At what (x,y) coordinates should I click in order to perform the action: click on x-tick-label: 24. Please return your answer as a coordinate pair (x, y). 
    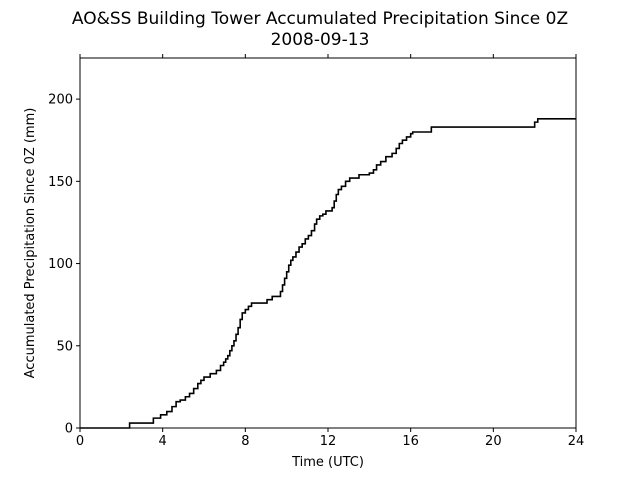
    Looking at the image, I should click on (576, 441).